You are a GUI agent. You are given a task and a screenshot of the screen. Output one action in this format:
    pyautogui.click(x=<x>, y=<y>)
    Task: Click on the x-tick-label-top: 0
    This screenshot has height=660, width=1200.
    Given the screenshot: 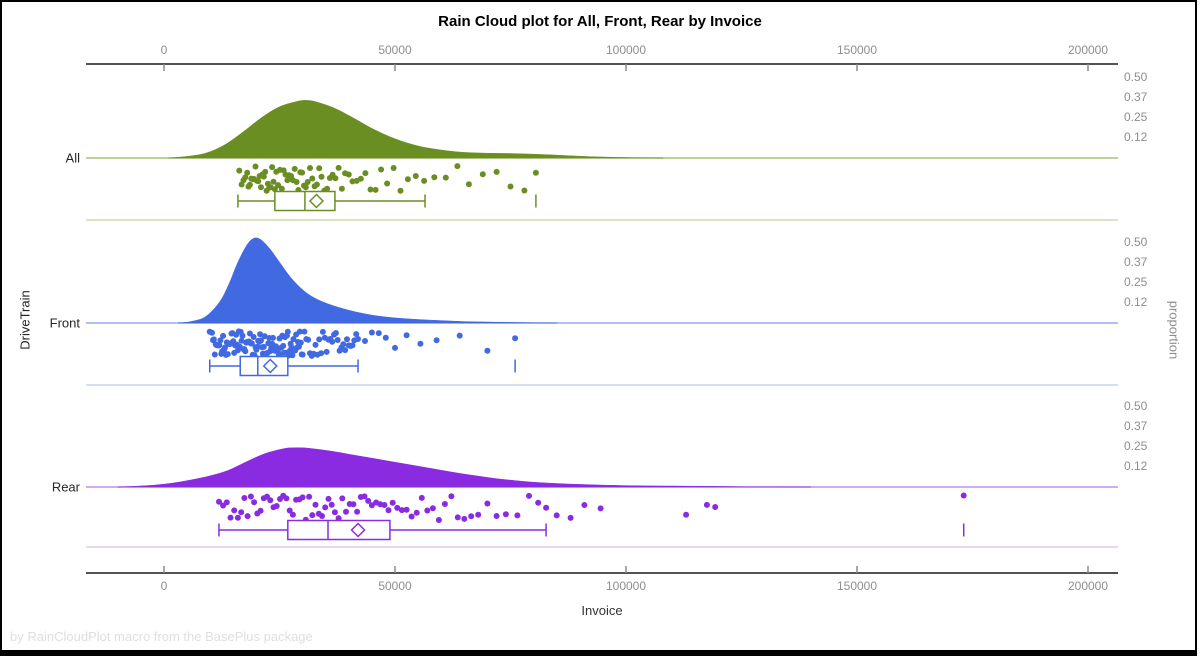 What is the action you would take?
    pyautogui.click(x=164, y=50)
    